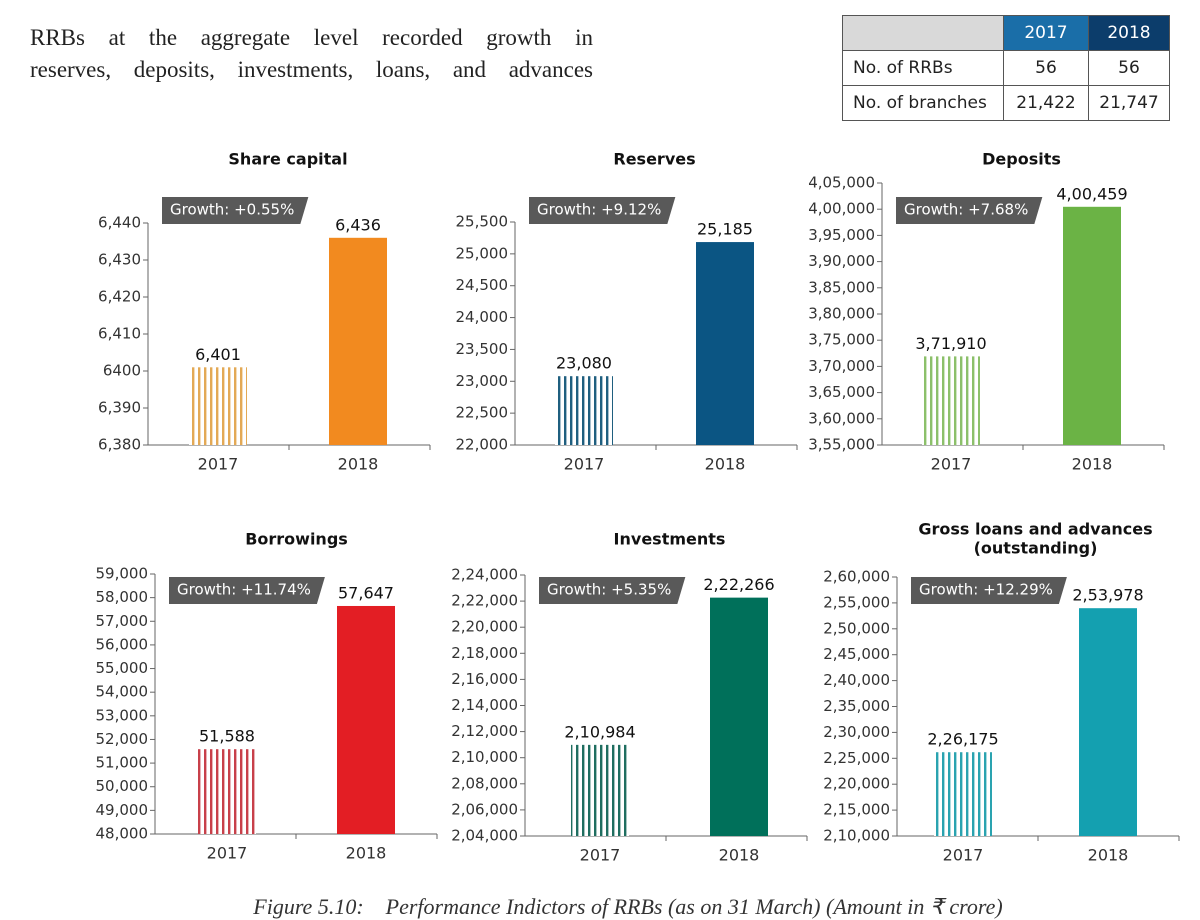 Image resolution: width=1200 pixels, height=920 pixels. What do you see at coordinates (1021, 159) in the screenshot?
I see `chart-title: Deposits` at bounding box center [1021, 159].